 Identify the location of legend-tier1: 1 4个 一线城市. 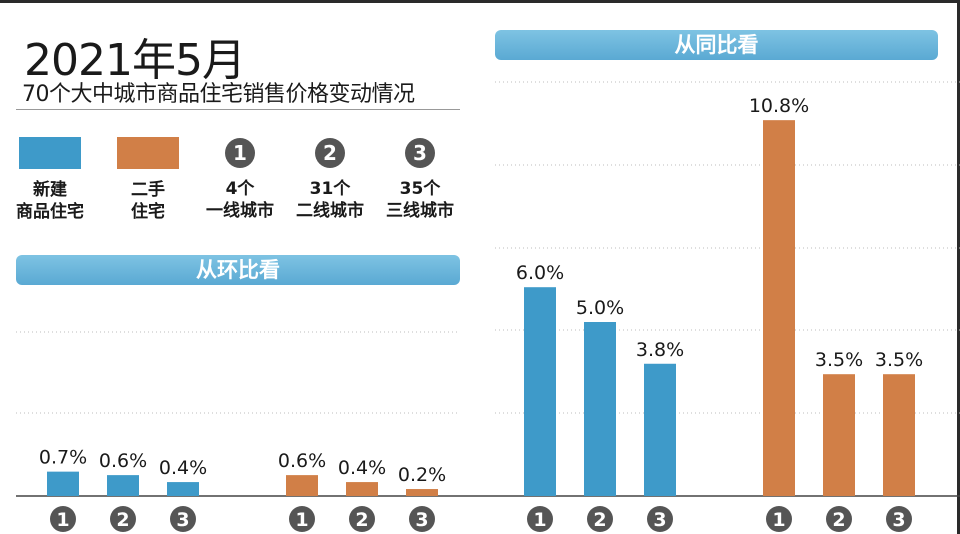
(240, 180).